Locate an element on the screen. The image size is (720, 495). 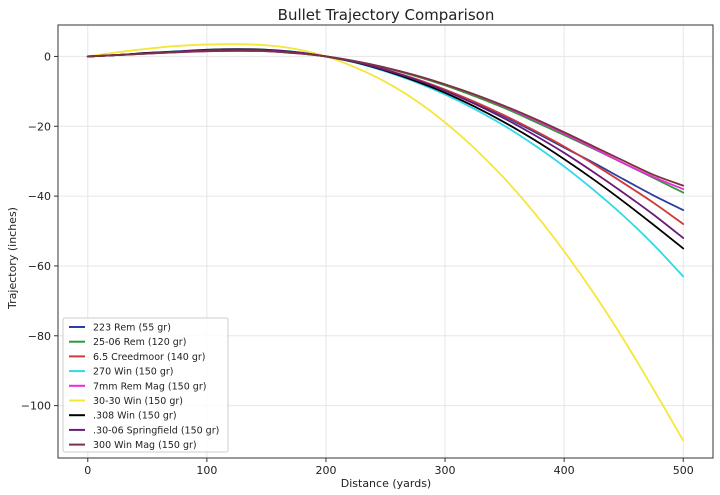
legend-entry-label: .308 Win (150 gr) is located at coordinates (135, 416).